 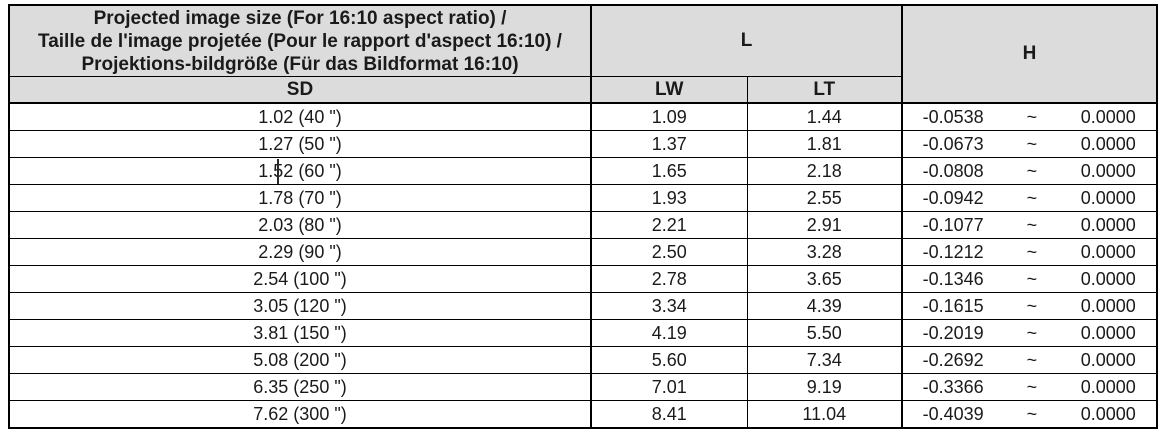 I want to click on h-cell: -0.0942 ~0.0000, so click(x=1029, y=198).